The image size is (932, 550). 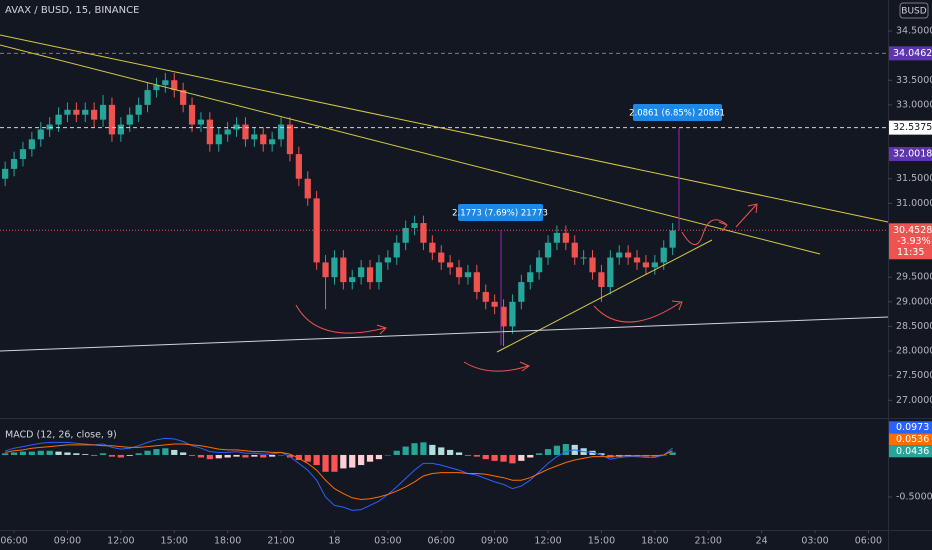 I want to click on value-marker: 0.0436, so click(x=912, y=451).